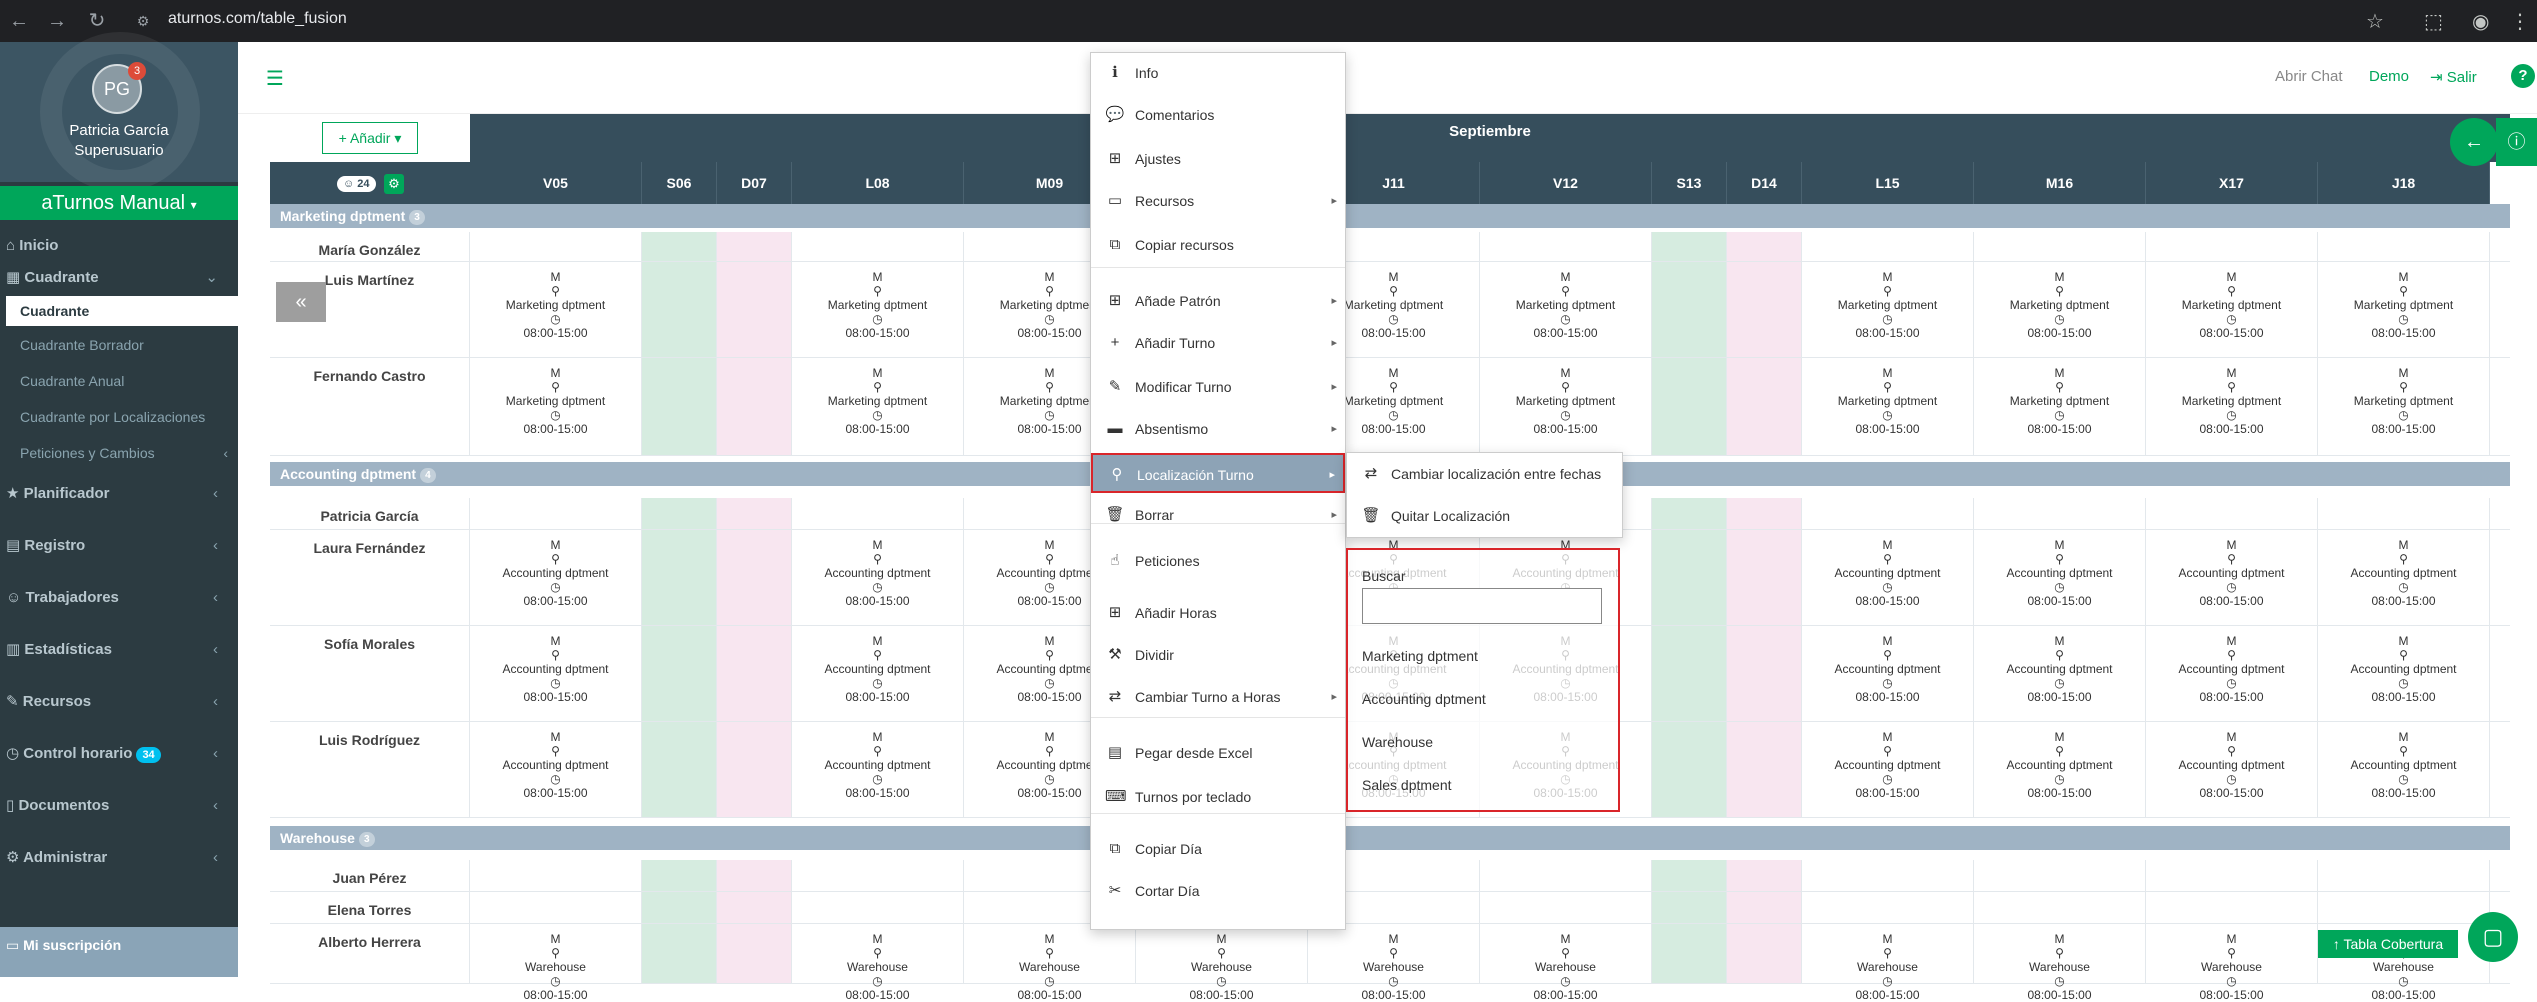 The height and width of the screenshot is (1002, 2537). Describe the element at coordinates (370, 953) in the screenshot. I see `employee-name: Alberto Herrera` at that location.